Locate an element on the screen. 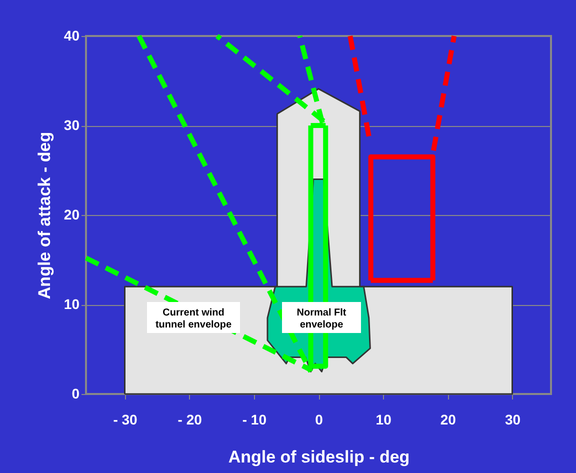 The height and width of the screenshot is (473, 576). x-tick-label: - 10 is located at coordinates (254, 420).